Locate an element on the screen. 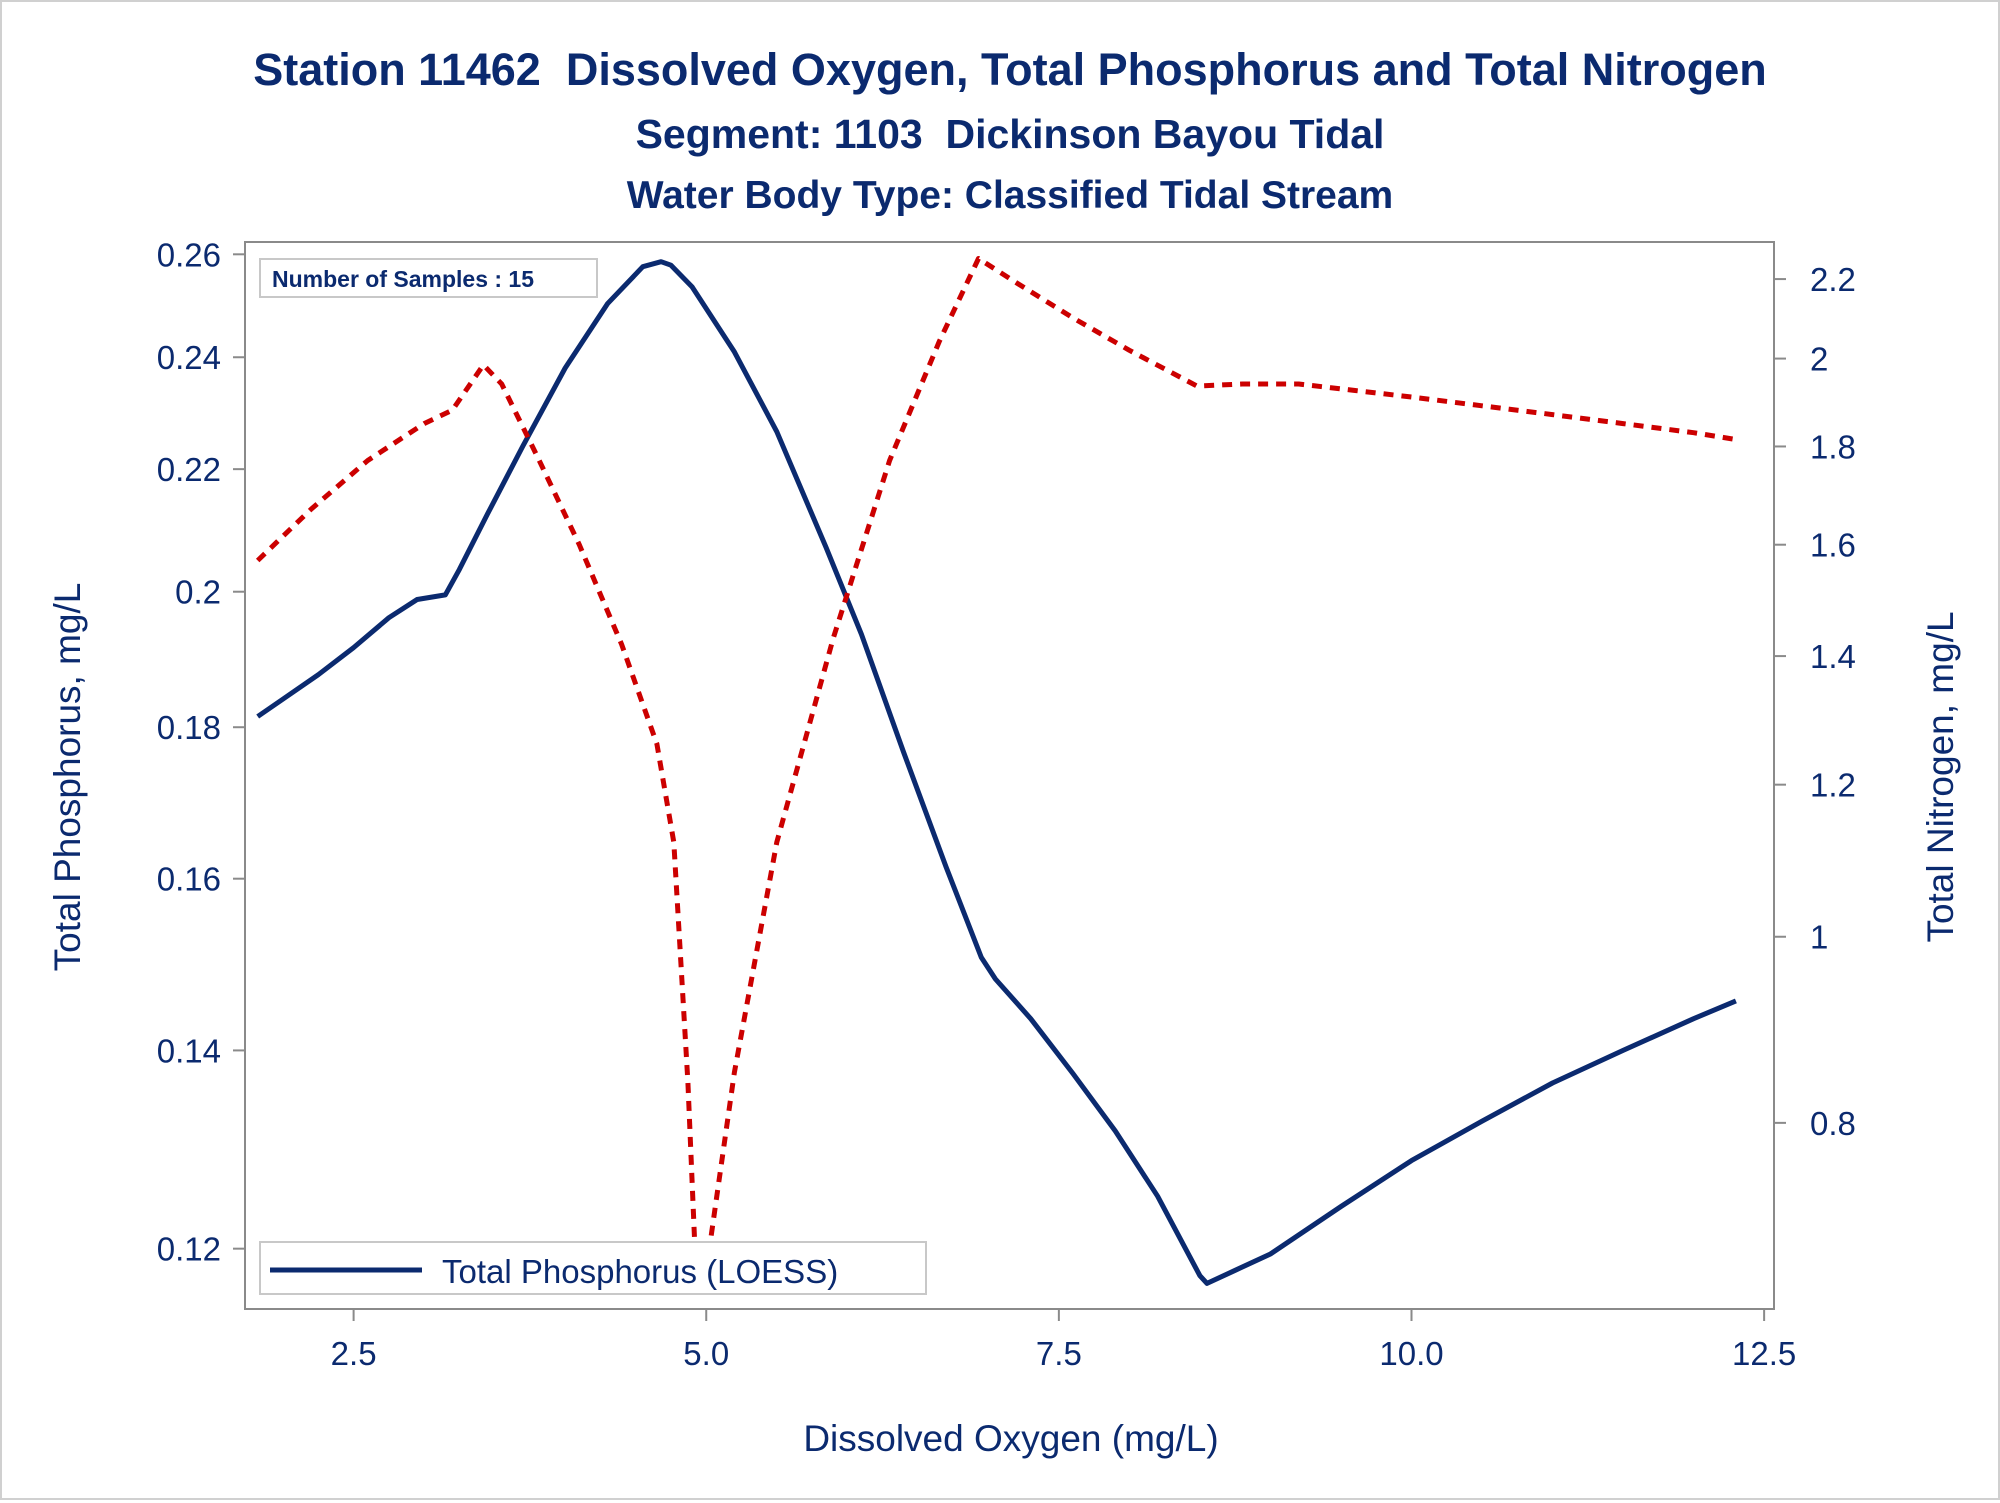  y-left-tick-label: 0.12 is located at coordinates (189, 1249).